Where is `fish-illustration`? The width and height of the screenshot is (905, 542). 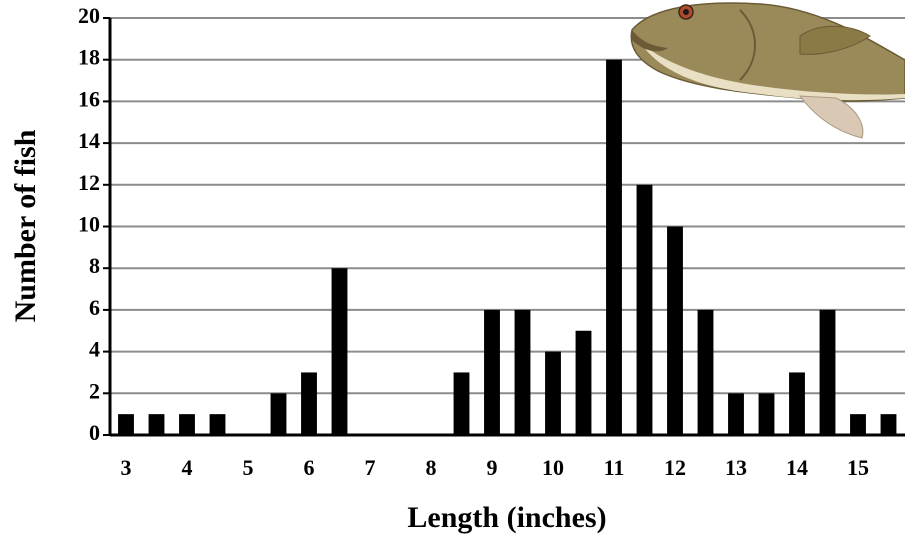 fish-illustration is located at coordinates (767, 70).